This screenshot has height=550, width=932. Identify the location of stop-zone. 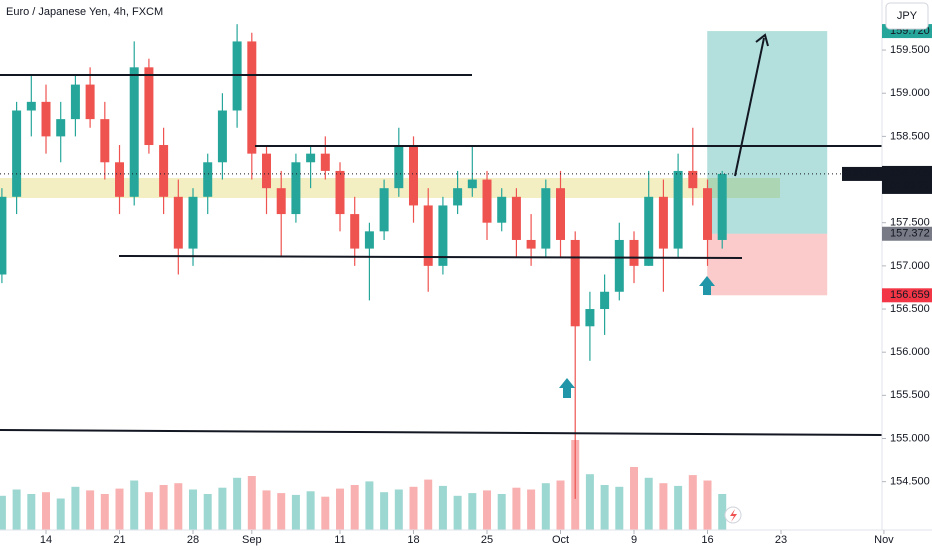
(767, 264).